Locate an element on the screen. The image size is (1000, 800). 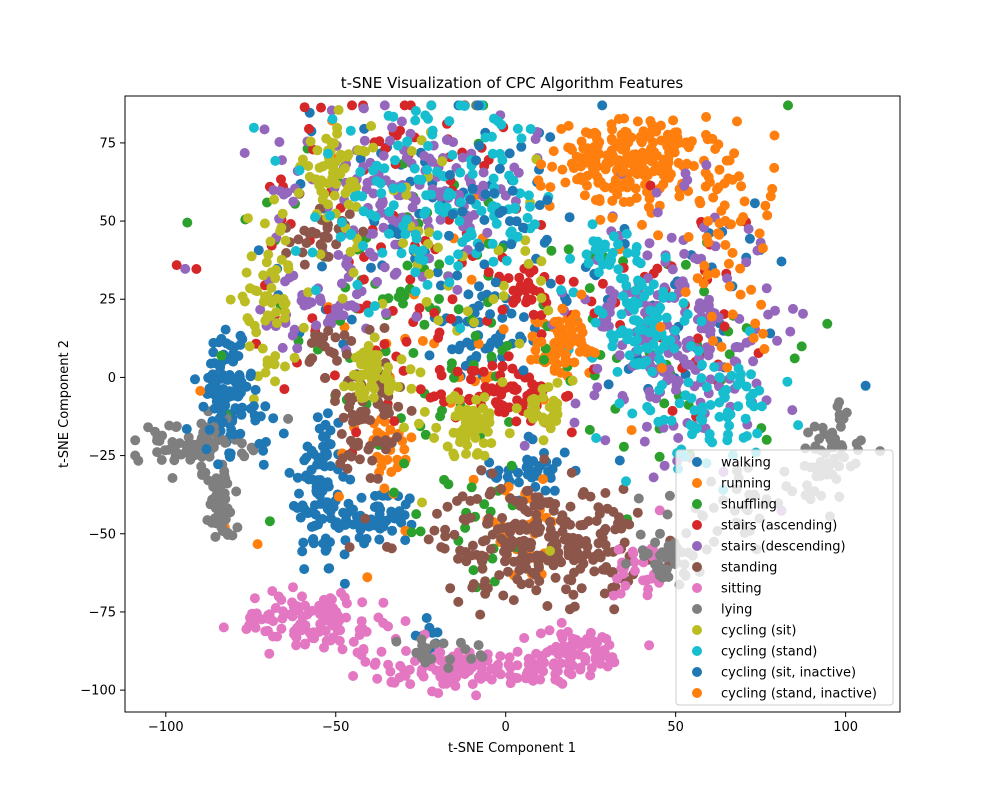
x-tick-label: 100 is located at coordinates (845, 727).